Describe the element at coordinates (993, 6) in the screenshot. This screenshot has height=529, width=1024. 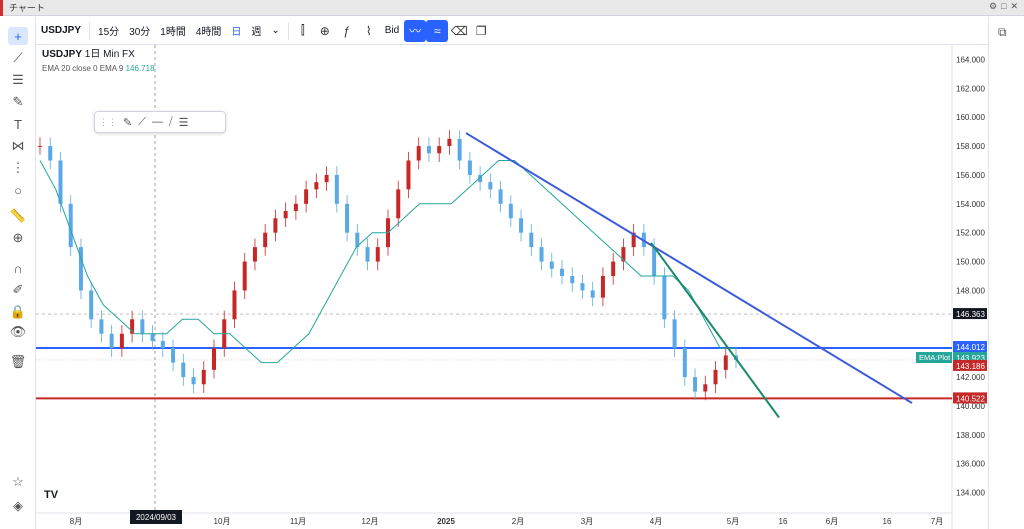
I see `settings-icon: ⚙` at that location.